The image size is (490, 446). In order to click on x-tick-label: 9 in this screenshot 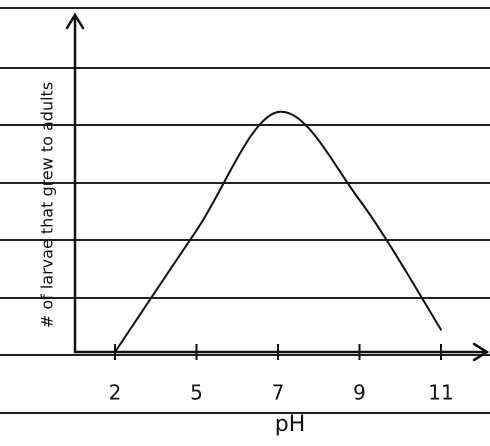, I will do `click(359, 393)`.